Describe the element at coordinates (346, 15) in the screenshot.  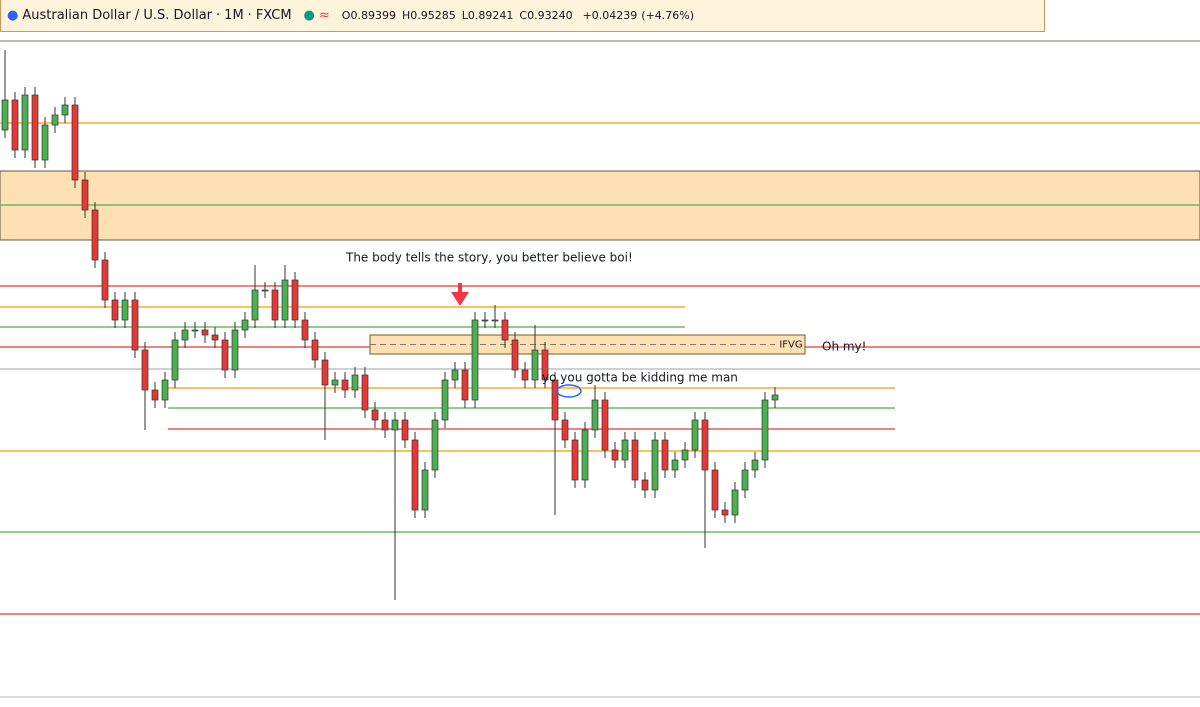
I see `ohlc-key: O` at that location.